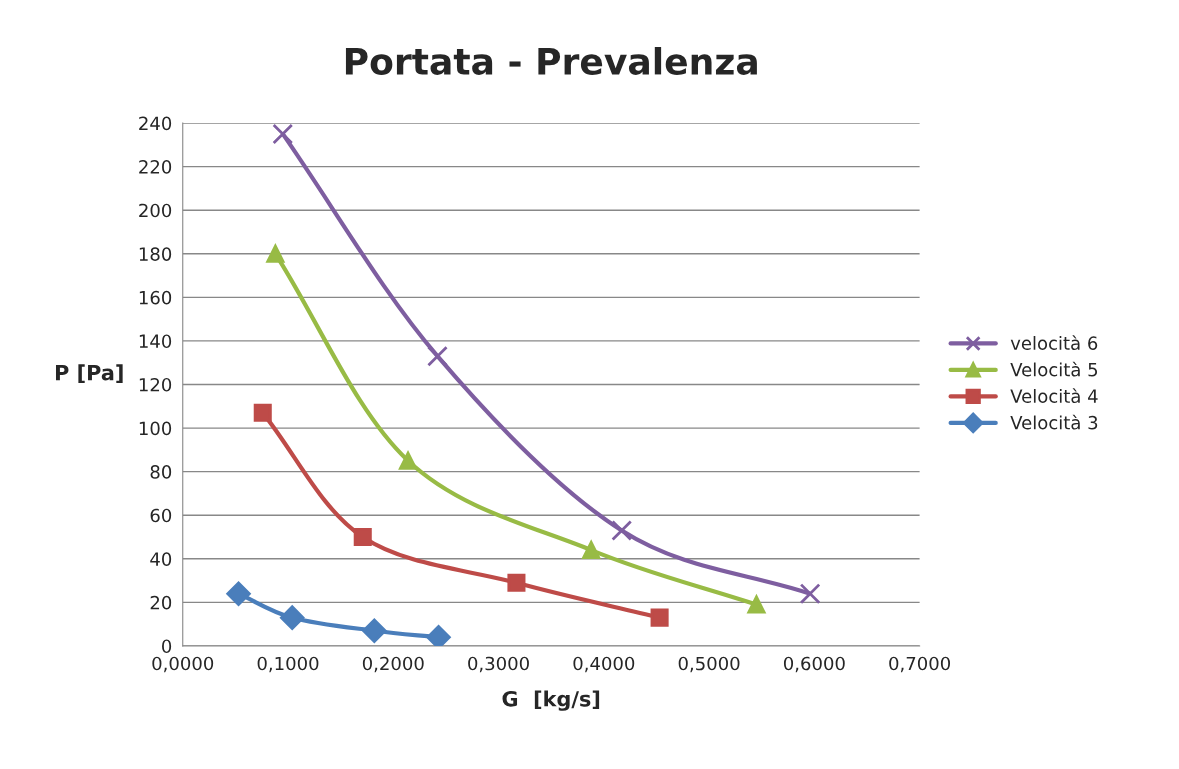 The width and height of the screenshot is (1179, 769). Describe the element at coordinates (155, 167) in the screenshot. I see `y-tick-label: 220` at that location.